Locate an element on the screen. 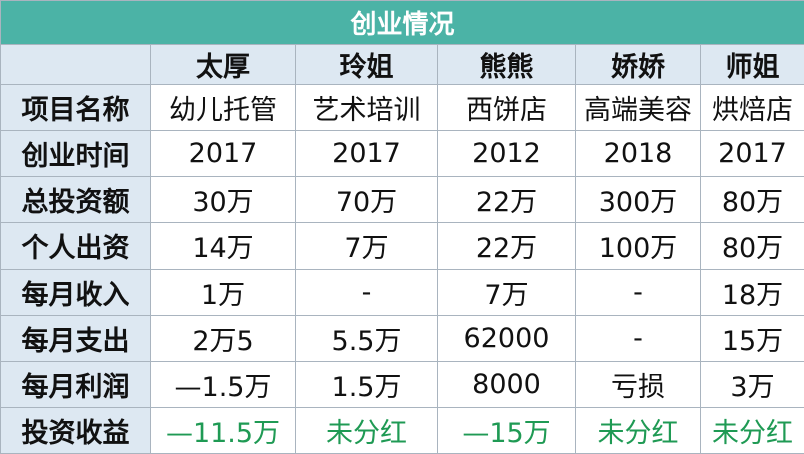 The width and height of the screenshot is (804, 454). table-cell: —15万 is located at coordinates (506, 430).